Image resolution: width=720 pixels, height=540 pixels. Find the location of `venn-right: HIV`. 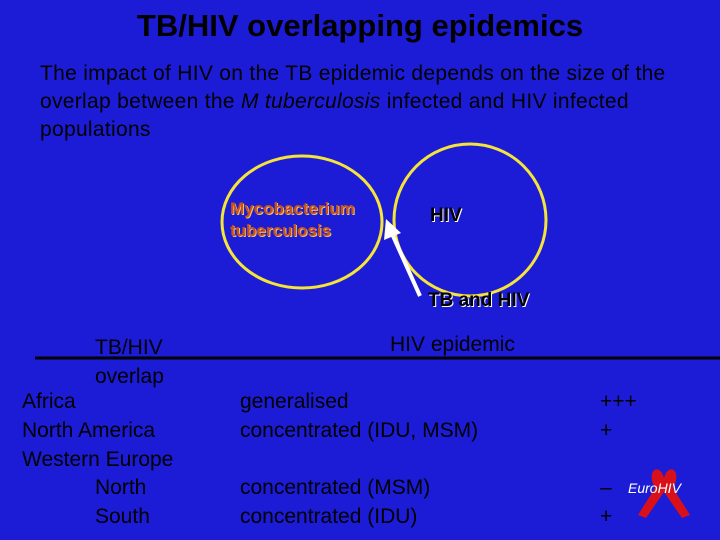

venn-right: HIV is located at coordinates (446, 215).